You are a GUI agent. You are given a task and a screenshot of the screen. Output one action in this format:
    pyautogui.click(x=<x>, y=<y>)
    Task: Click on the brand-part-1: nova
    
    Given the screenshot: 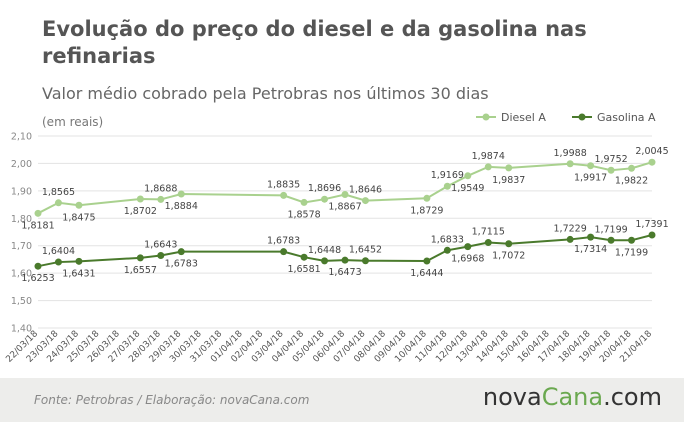 What is the action you would take?
    pyautogui.click(x=512, y=397)
    